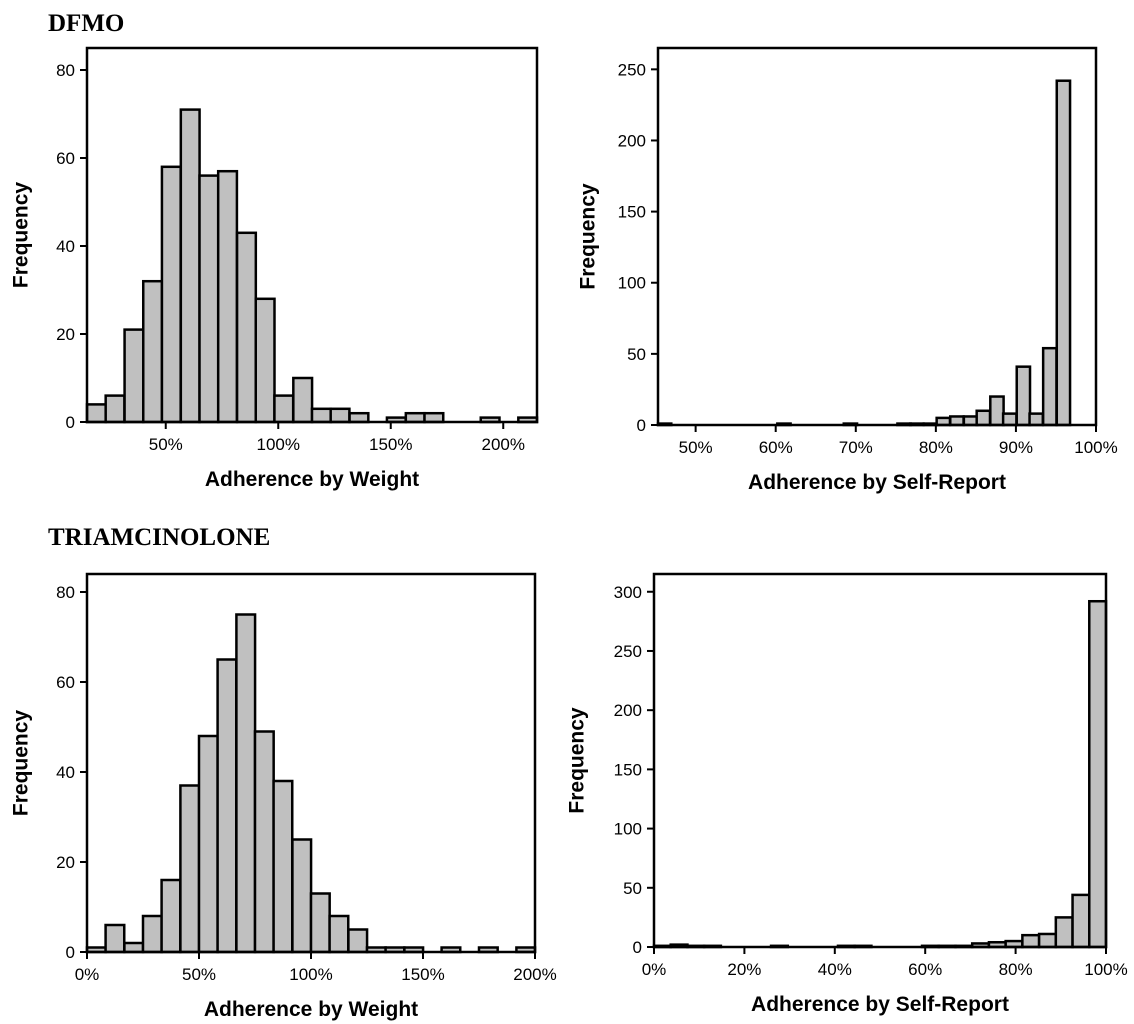  Describe the element at coordinates (503, 444) in the screenshot. I see `chart-0-x-tick-label: 200%` at that location.